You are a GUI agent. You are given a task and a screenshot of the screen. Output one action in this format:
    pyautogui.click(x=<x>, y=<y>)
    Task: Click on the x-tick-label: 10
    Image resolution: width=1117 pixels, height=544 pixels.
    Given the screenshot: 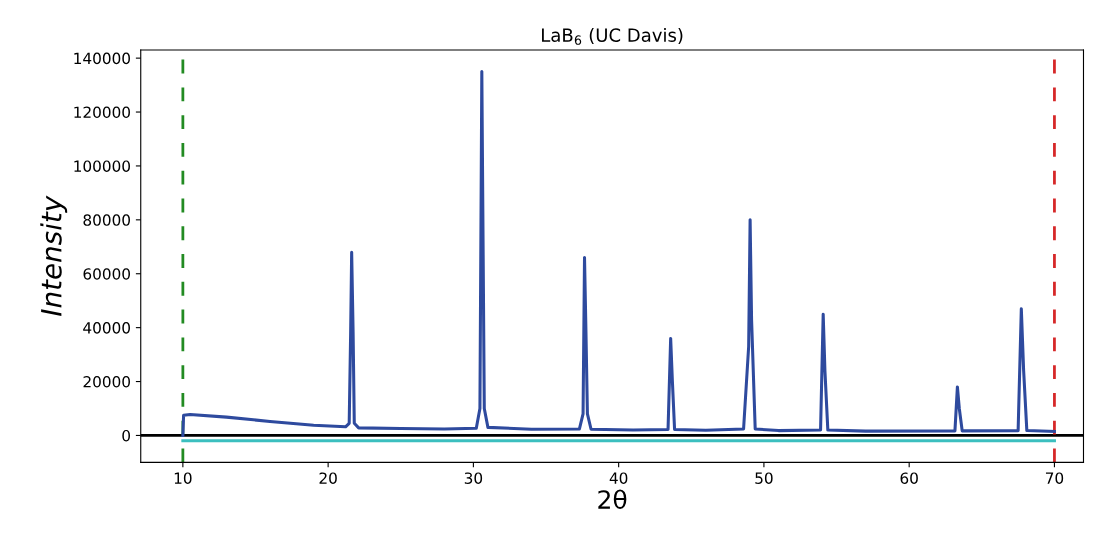 What is the action you would take?
    pyautogui.click(x=183, y=478)
    